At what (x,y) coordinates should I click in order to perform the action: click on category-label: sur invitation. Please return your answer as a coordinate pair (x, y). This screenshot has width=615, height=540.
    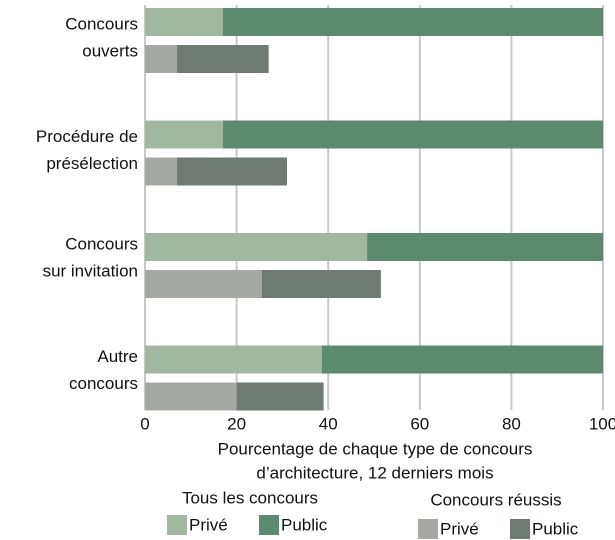
    Looking at the image, I should click on (90, 270).